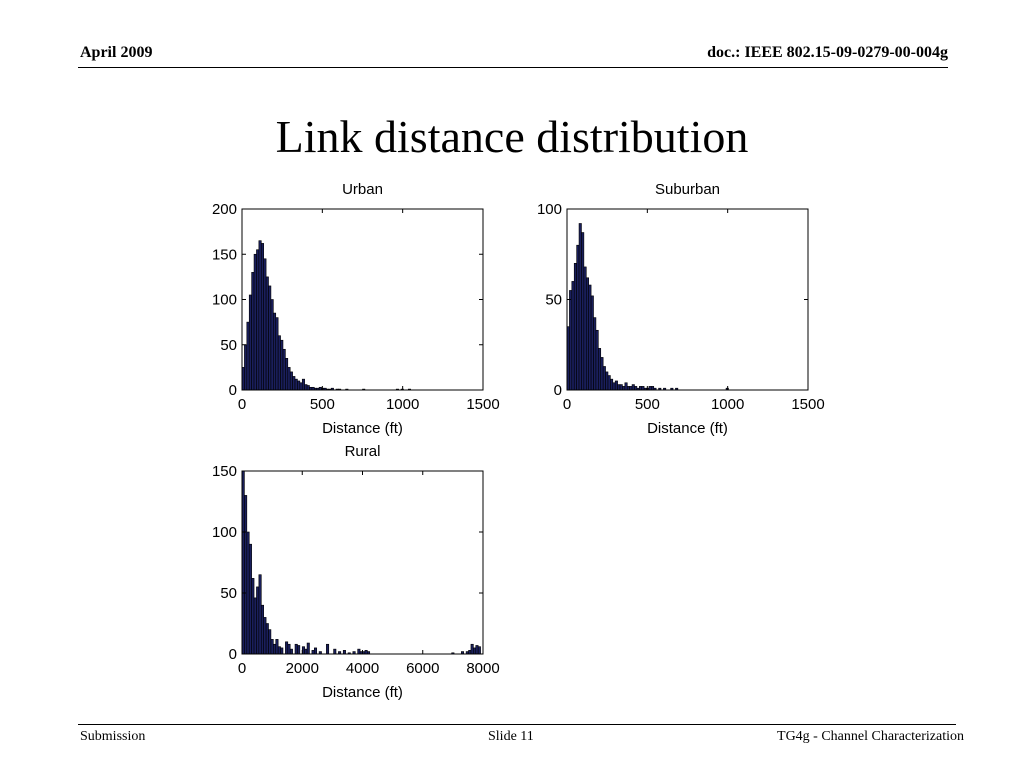 The width and height of the screenshot is (1024, 768). I want to click on header-divider, so click(513, 67).